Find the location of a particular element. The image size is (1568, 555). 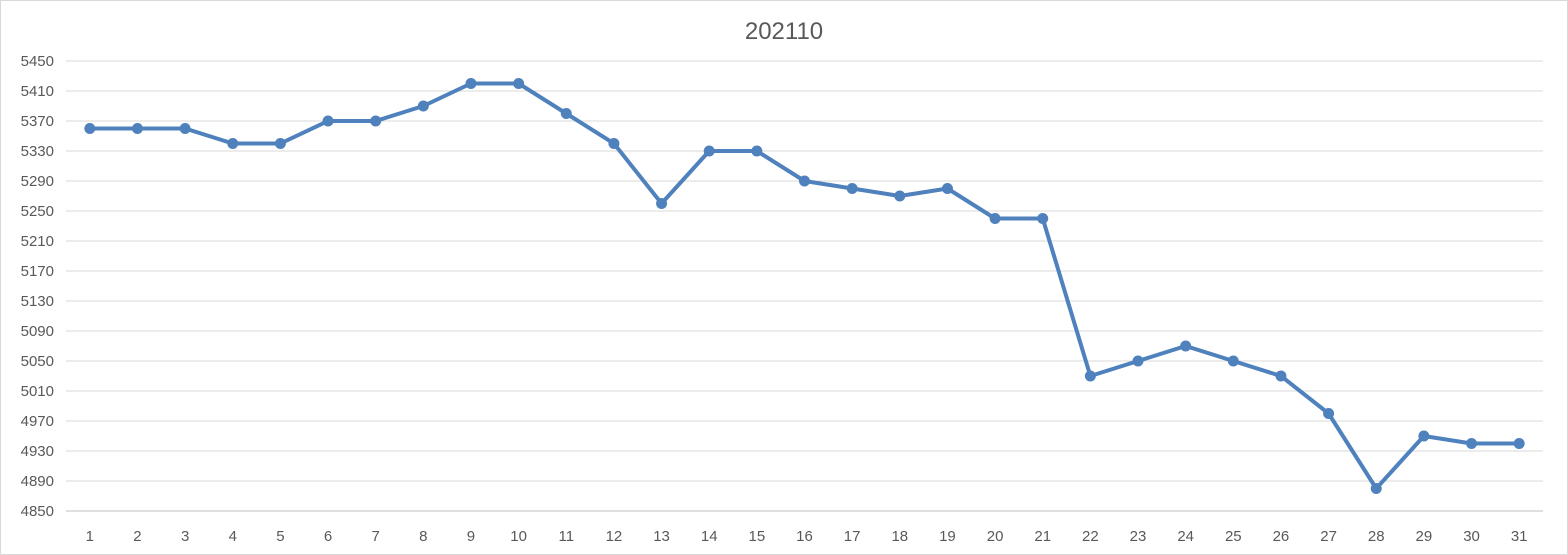

x-tick-label: 20 is located at coordinates (995, 536).